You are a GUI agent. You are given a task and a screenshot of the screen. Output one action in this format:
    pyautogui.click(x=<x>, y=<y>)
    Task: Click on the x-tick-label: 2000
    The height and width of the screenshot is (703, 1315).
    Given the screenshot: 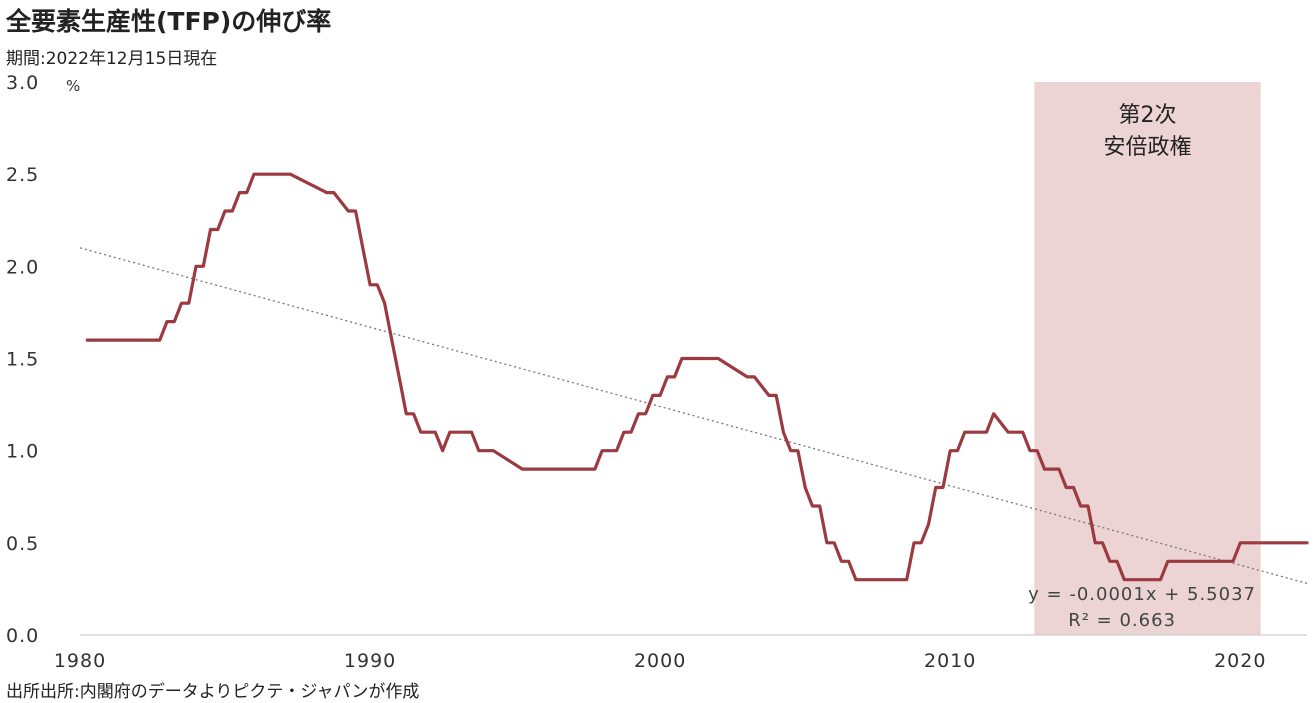 What is the action you would take?
    pyautogui.click(x=660, y=661)
    